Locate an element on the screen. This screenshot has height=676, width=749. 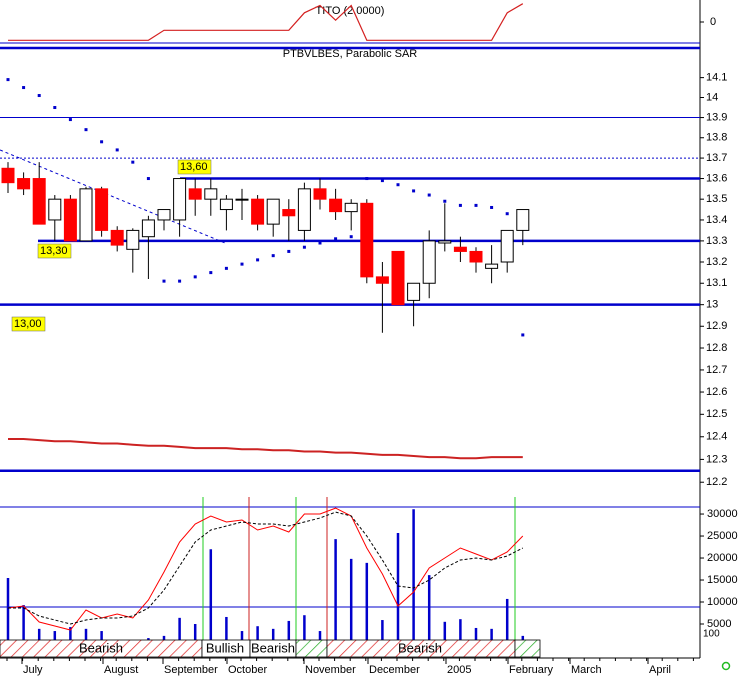
chart-title: PTBVLBES, Parabolic SAR is located at coordinates (350, 54).